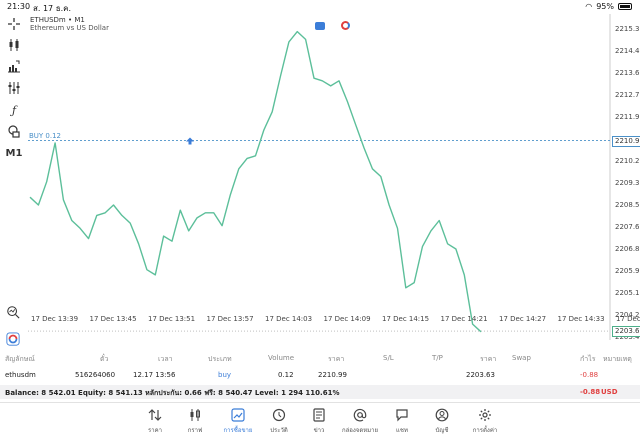 The width and height of the screenshot is (640, 447). What do you see at coordinates (230, 319) in the screenshot?
I see `time-axis-label: 17 Dec 13:57` at bounding box center [230, 319].